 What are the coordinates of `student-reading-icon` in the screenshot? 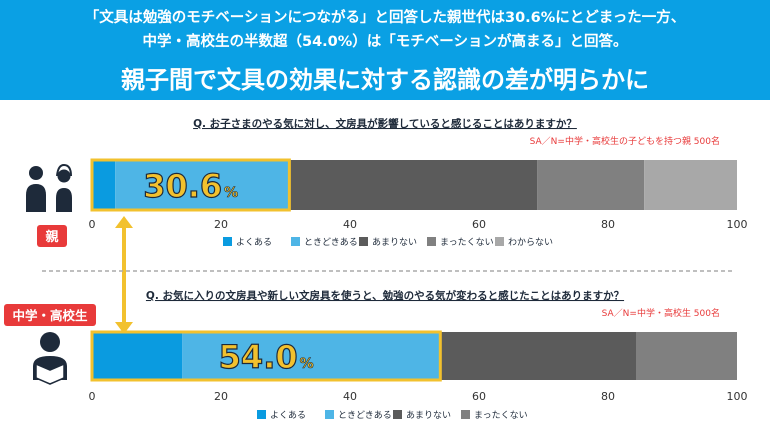 It's located at (50, 358).